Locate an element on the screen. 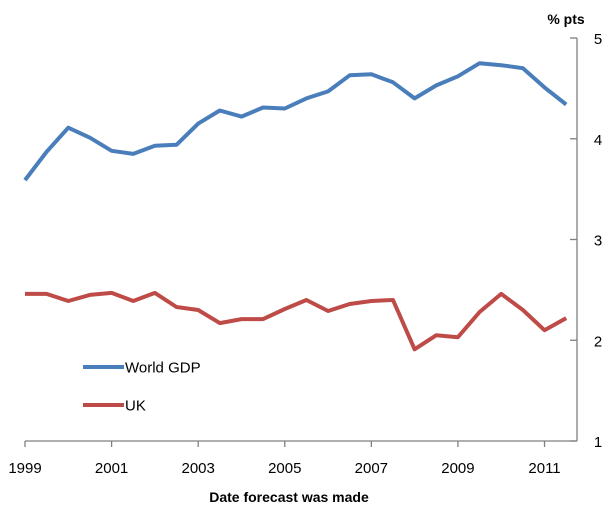 The width and height of the screenshot is (607, 506). legend-label: UK is located at coordinates (135, 406).